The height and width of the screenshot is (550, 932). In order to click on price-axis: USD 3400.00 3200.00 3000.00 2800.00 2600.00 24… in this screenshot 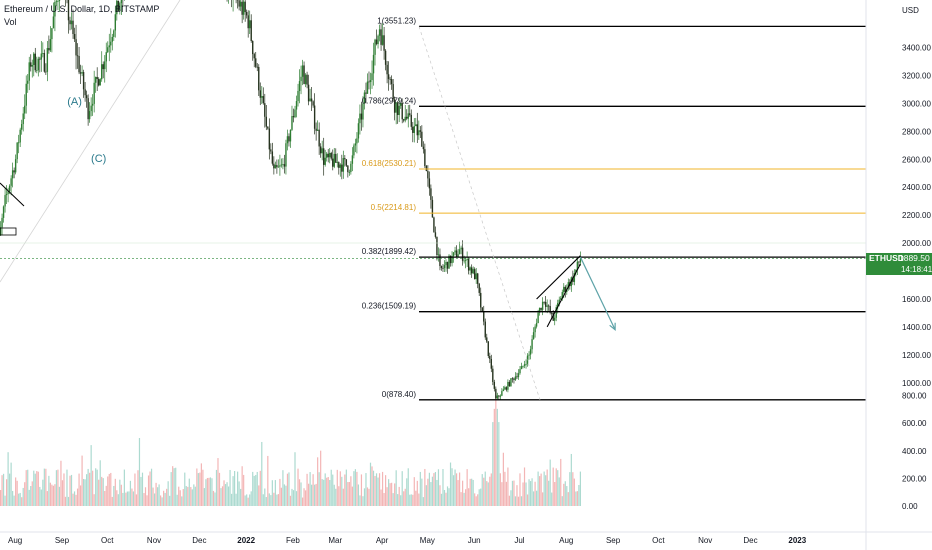, I will do `click(916, 197)`.